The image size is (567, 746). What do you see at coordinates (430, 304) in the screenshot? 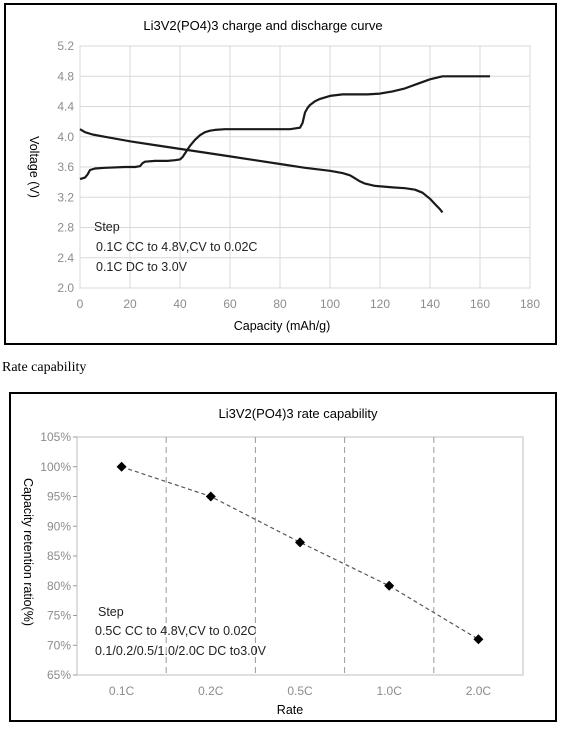
I see `chart1-x-tick-label: 140` at bounding box center [430, 304].